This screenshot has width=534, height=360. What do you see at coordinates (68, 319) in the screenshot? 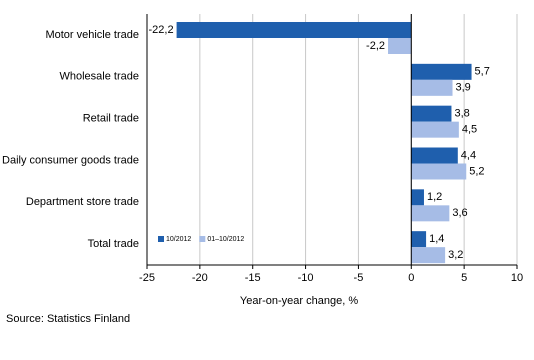
I see `source: Source: Statistics Finland` at bounding box center [68, 319].